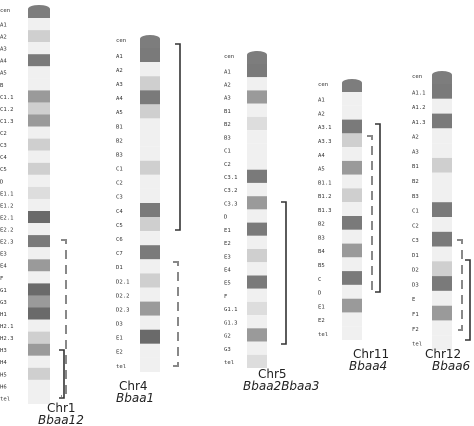 This screenshot has width=474, height=426. What do you see at coordinates (39, 253) in the screenshot?
I see `chr1-band-E3` at bounding box center [39, 253].